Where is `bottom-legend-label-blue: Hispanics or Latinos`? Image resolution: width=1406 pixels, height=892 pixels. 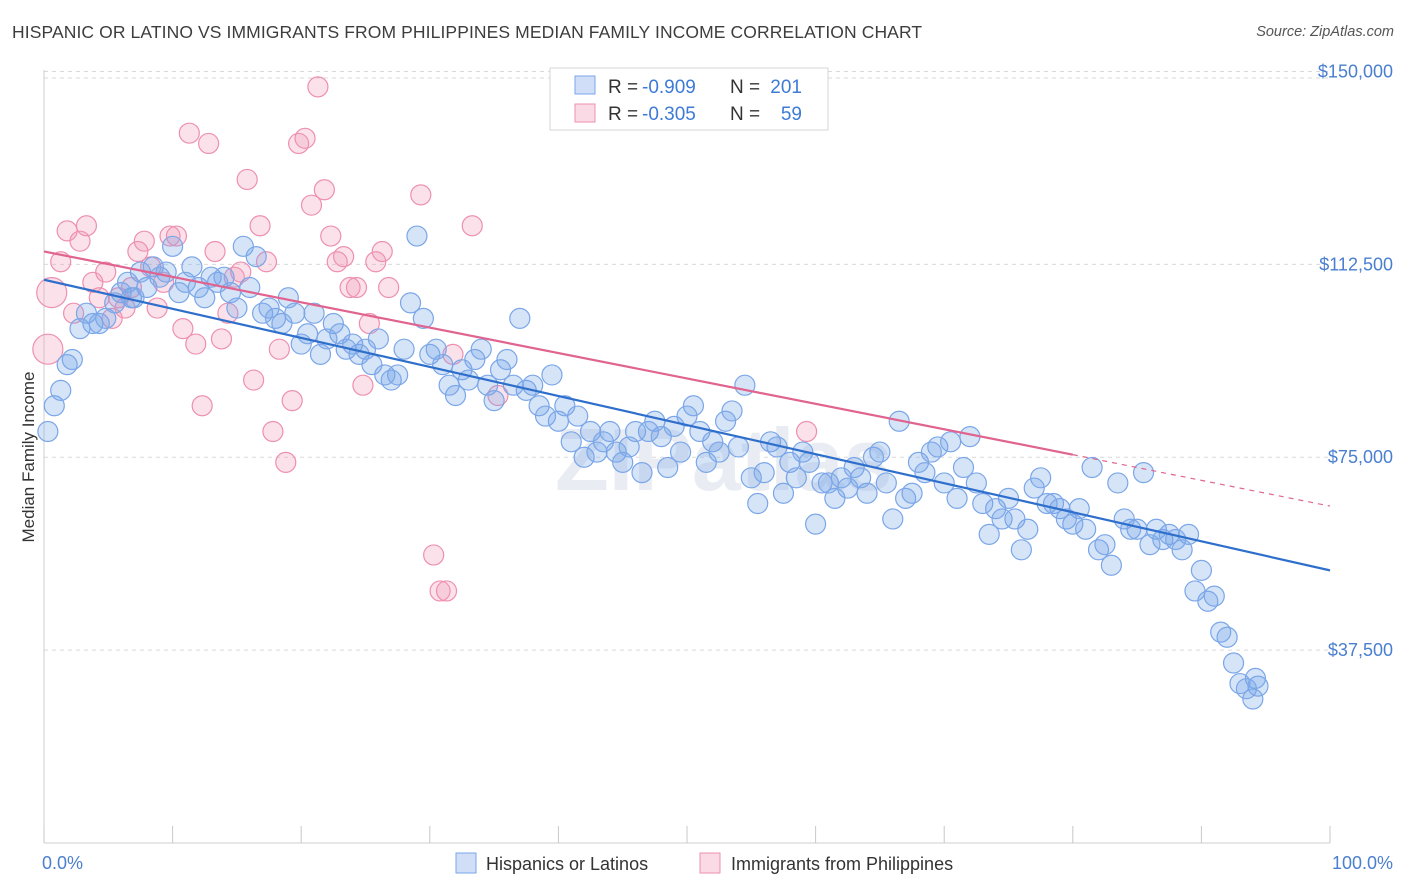
bottom-legend-label-blue: Hispanics or Latinos is located at coordinates (567, 864).